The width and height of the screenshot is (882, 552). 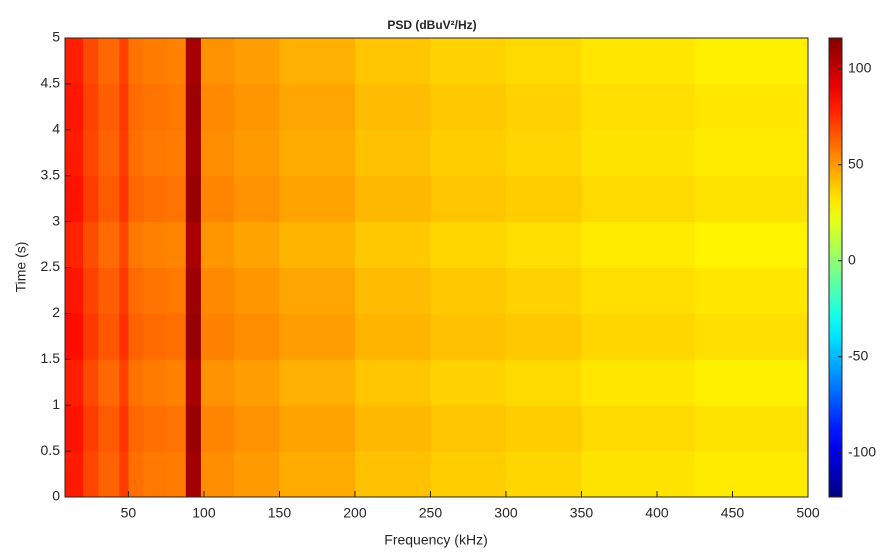 What do you see at coordinates (51, 174) in the screenshot?
I see `y-tick-label: 3.5` at bounding box center [51, 174].